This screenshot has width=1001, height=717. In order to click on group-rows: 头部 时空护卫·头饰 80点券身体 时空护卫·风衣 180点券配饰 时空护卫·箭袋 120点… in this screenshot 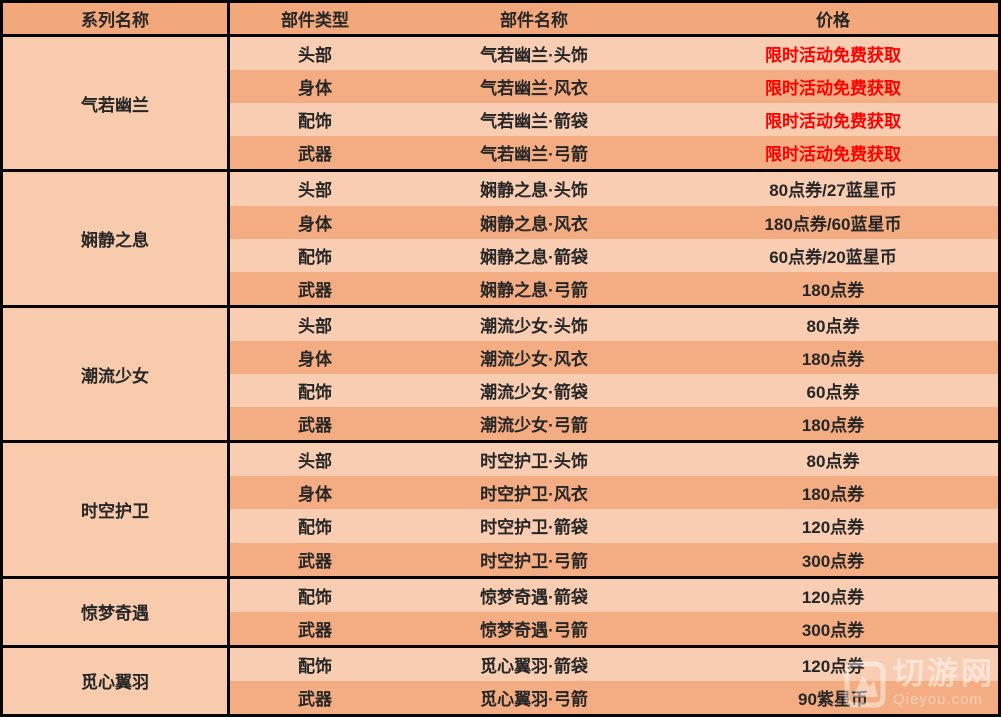, I will do `click(614, 509)`.